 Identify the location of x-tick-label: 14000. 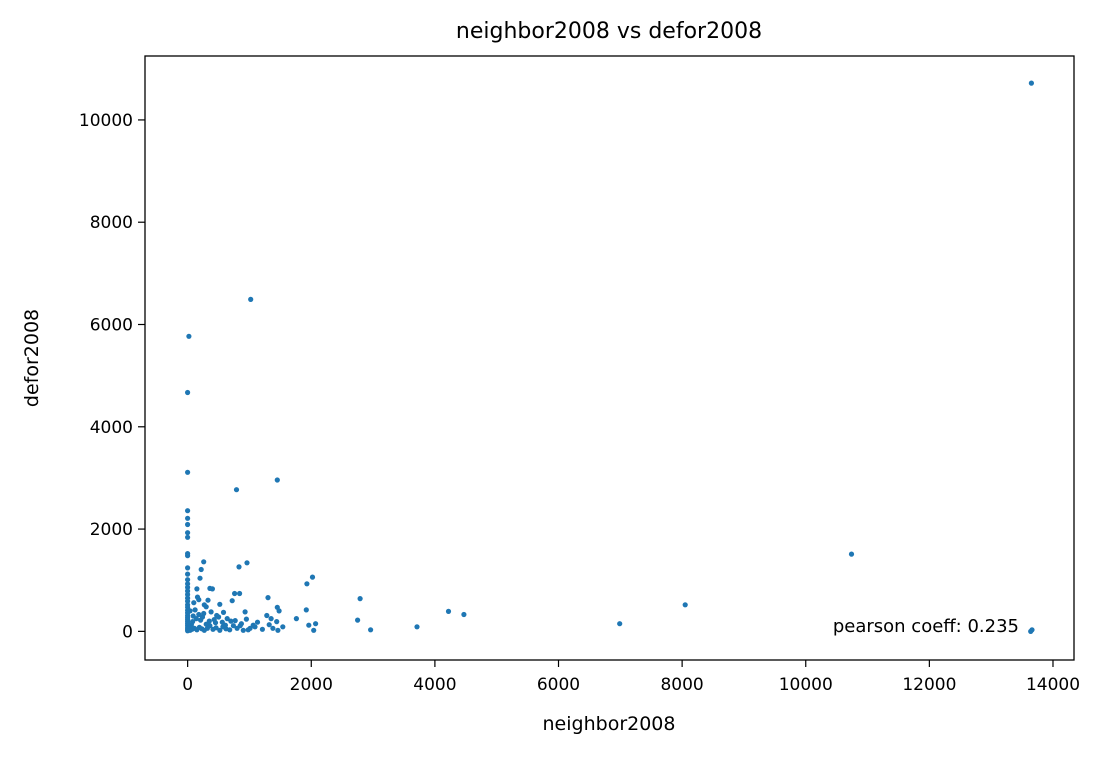
(1053, 685).